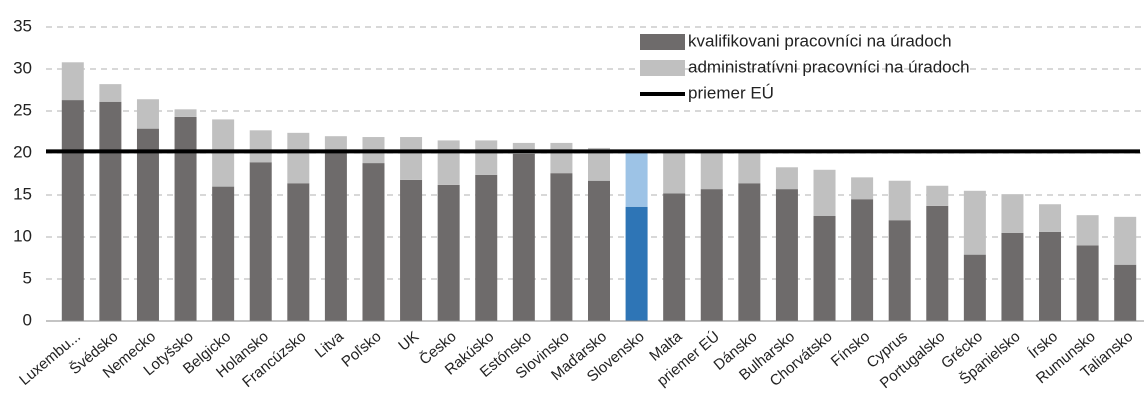  I want to click on x-tick-label: Poľsko, so click(361, 349).